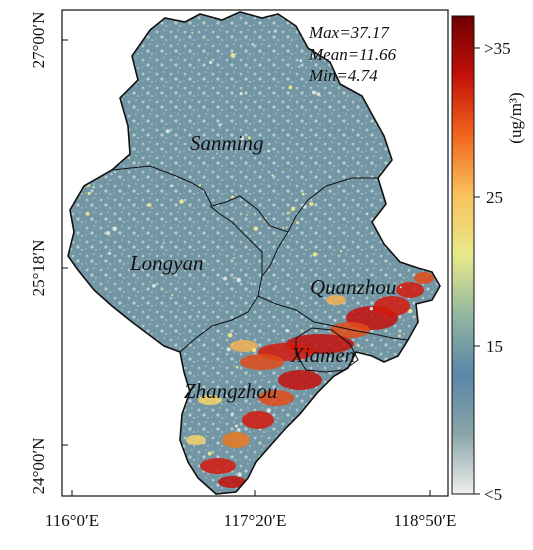 The height and width of the screenshot is (550, 533). Describe the element at coordinates (515, 117) in the screenshot. I see `colorbar-unit-label: (ug/m³)` at that location.